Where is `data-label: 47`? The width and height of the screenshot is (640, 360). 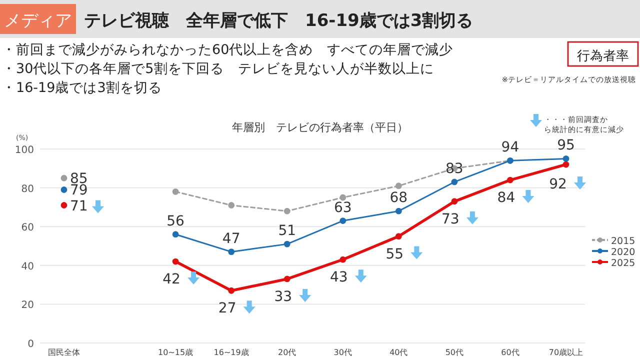 data-label: 47 is located at coordinates (231, 238).